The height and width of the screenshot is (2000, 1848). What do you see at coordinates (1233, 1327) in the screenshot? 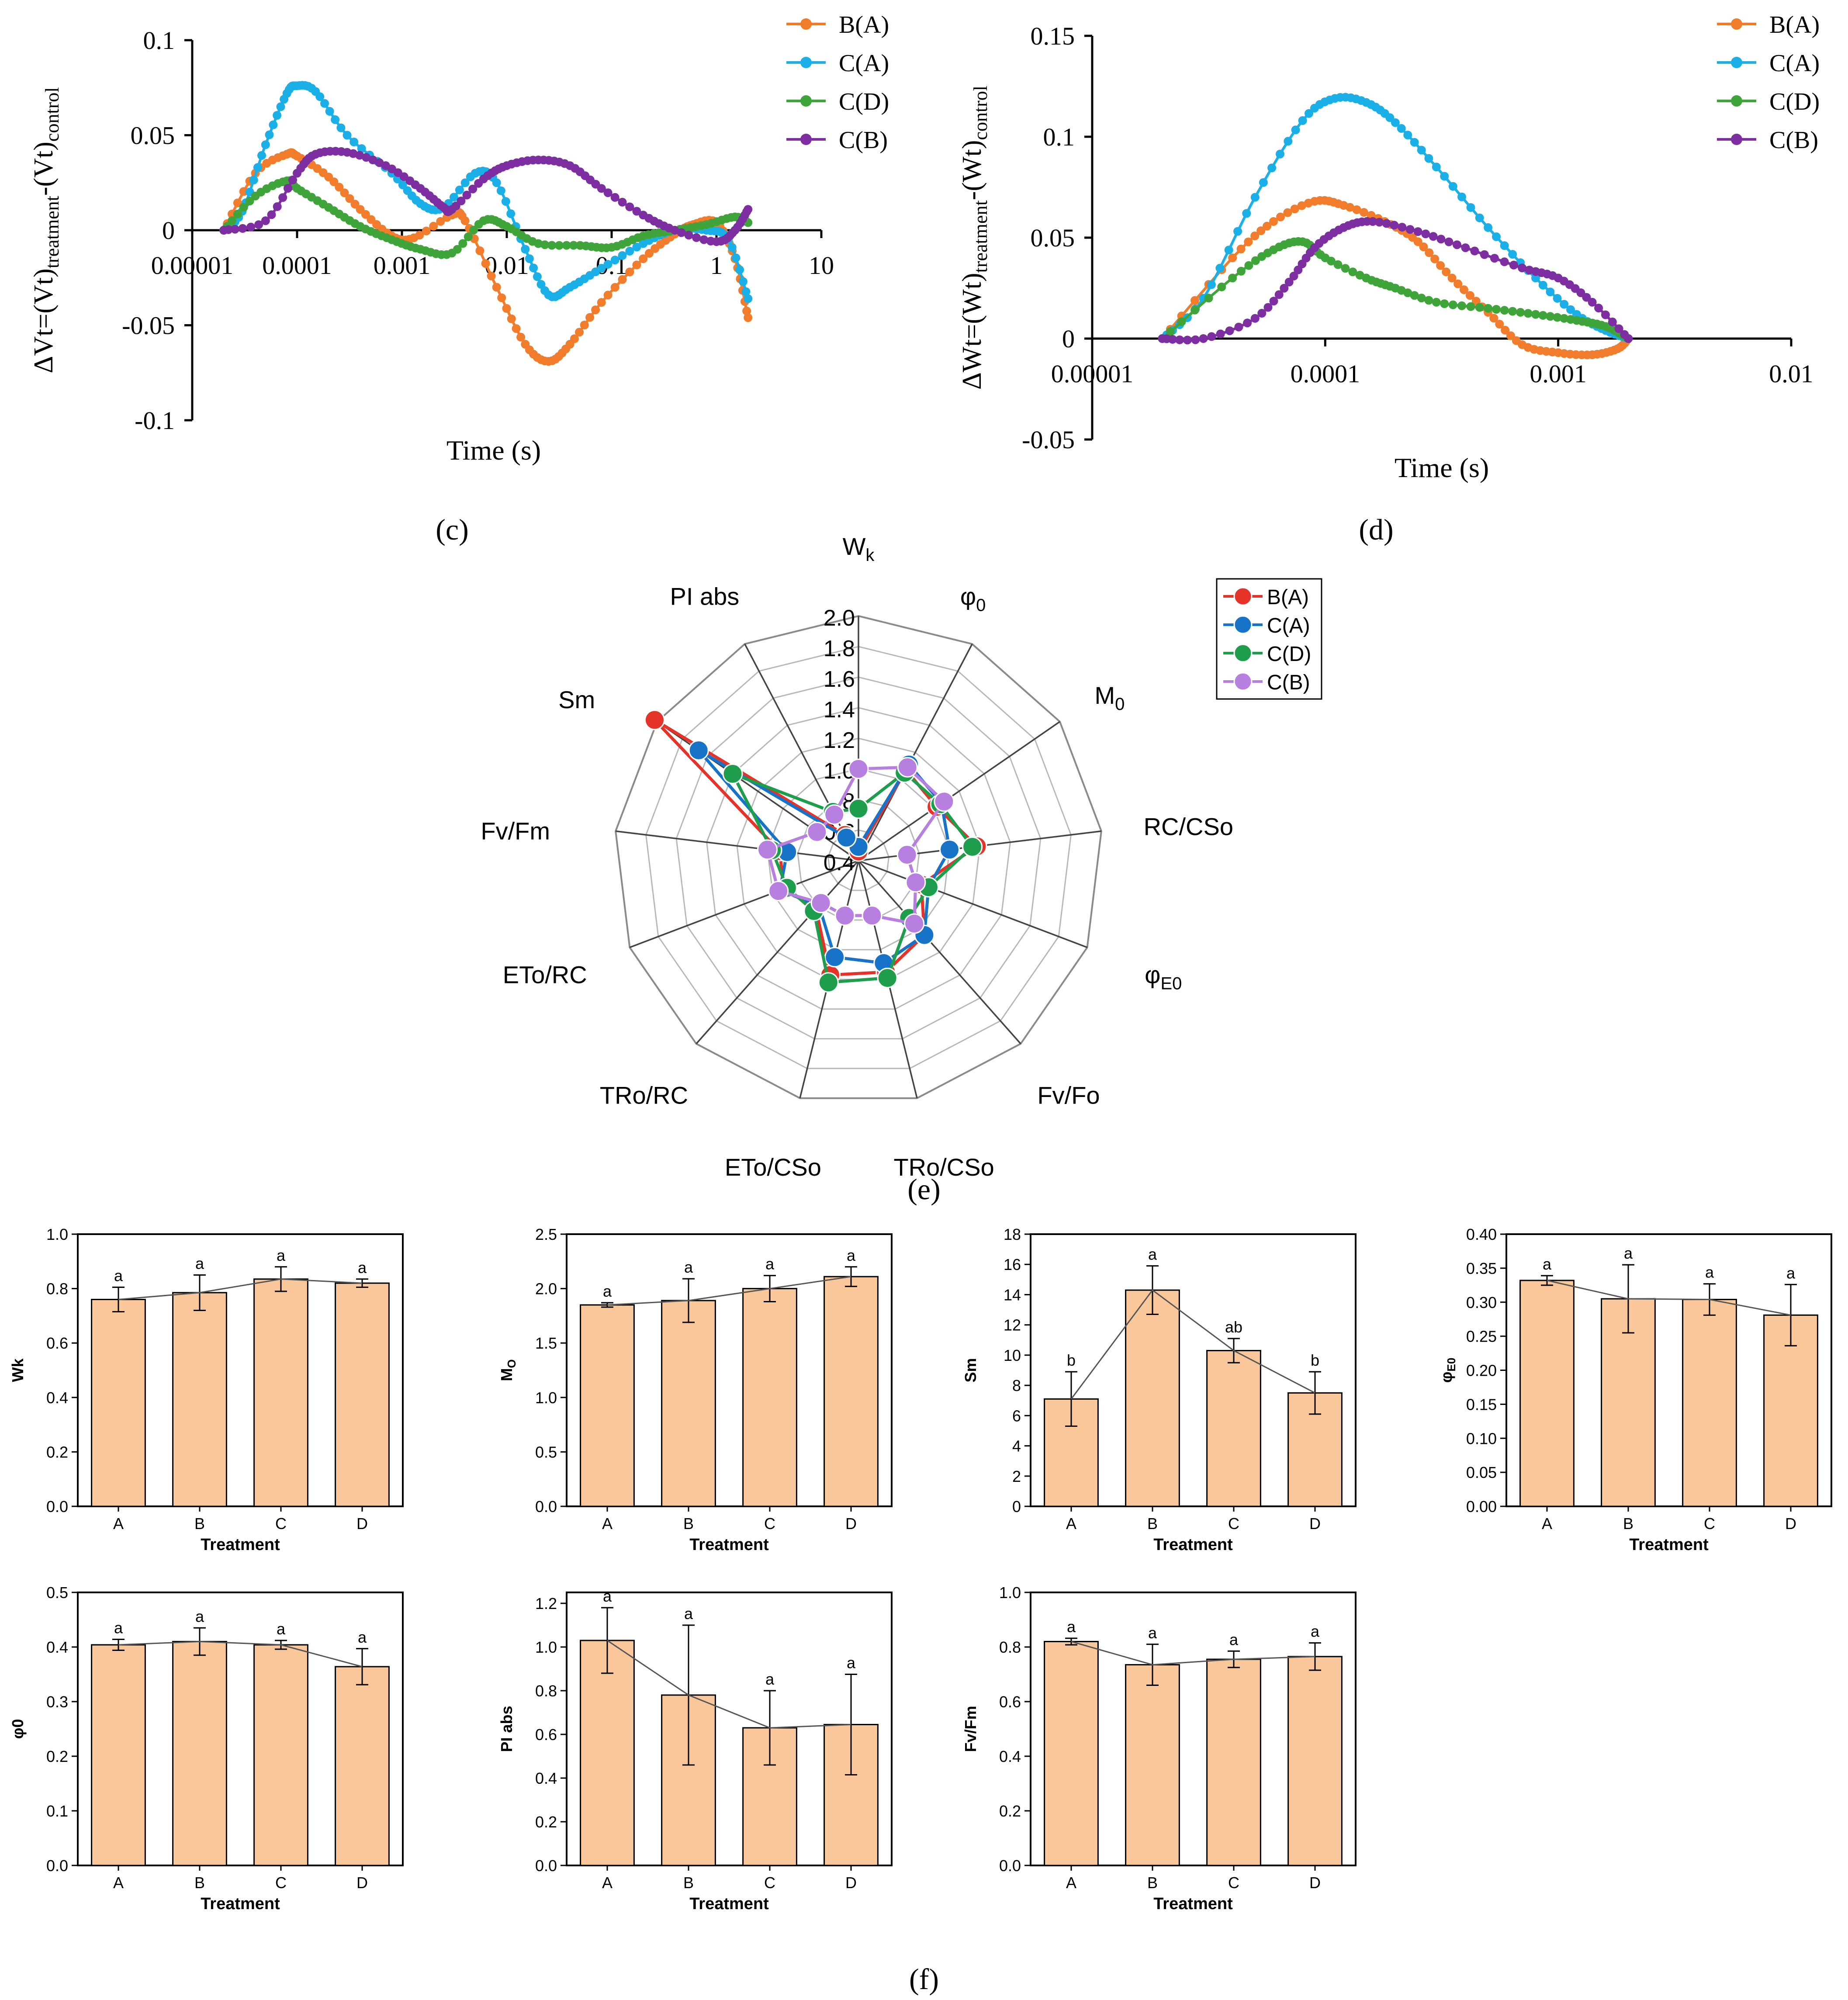
I see `significance-letter: ab` at bounding box center [1233, 1327].